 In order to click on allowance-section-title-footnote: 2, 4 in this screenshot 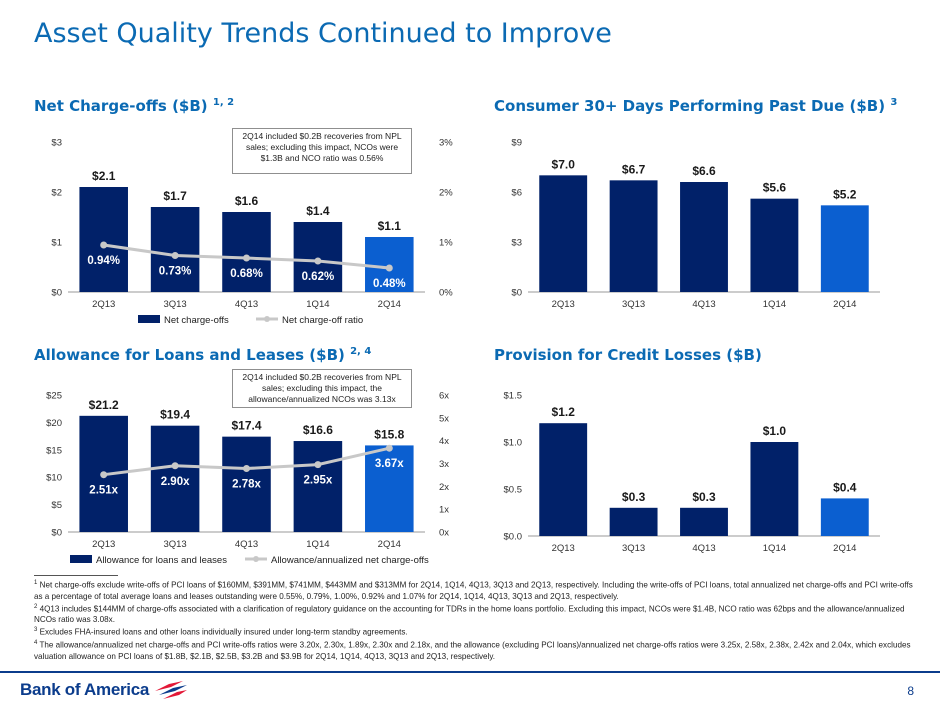, I will do `click(361, 351)`.